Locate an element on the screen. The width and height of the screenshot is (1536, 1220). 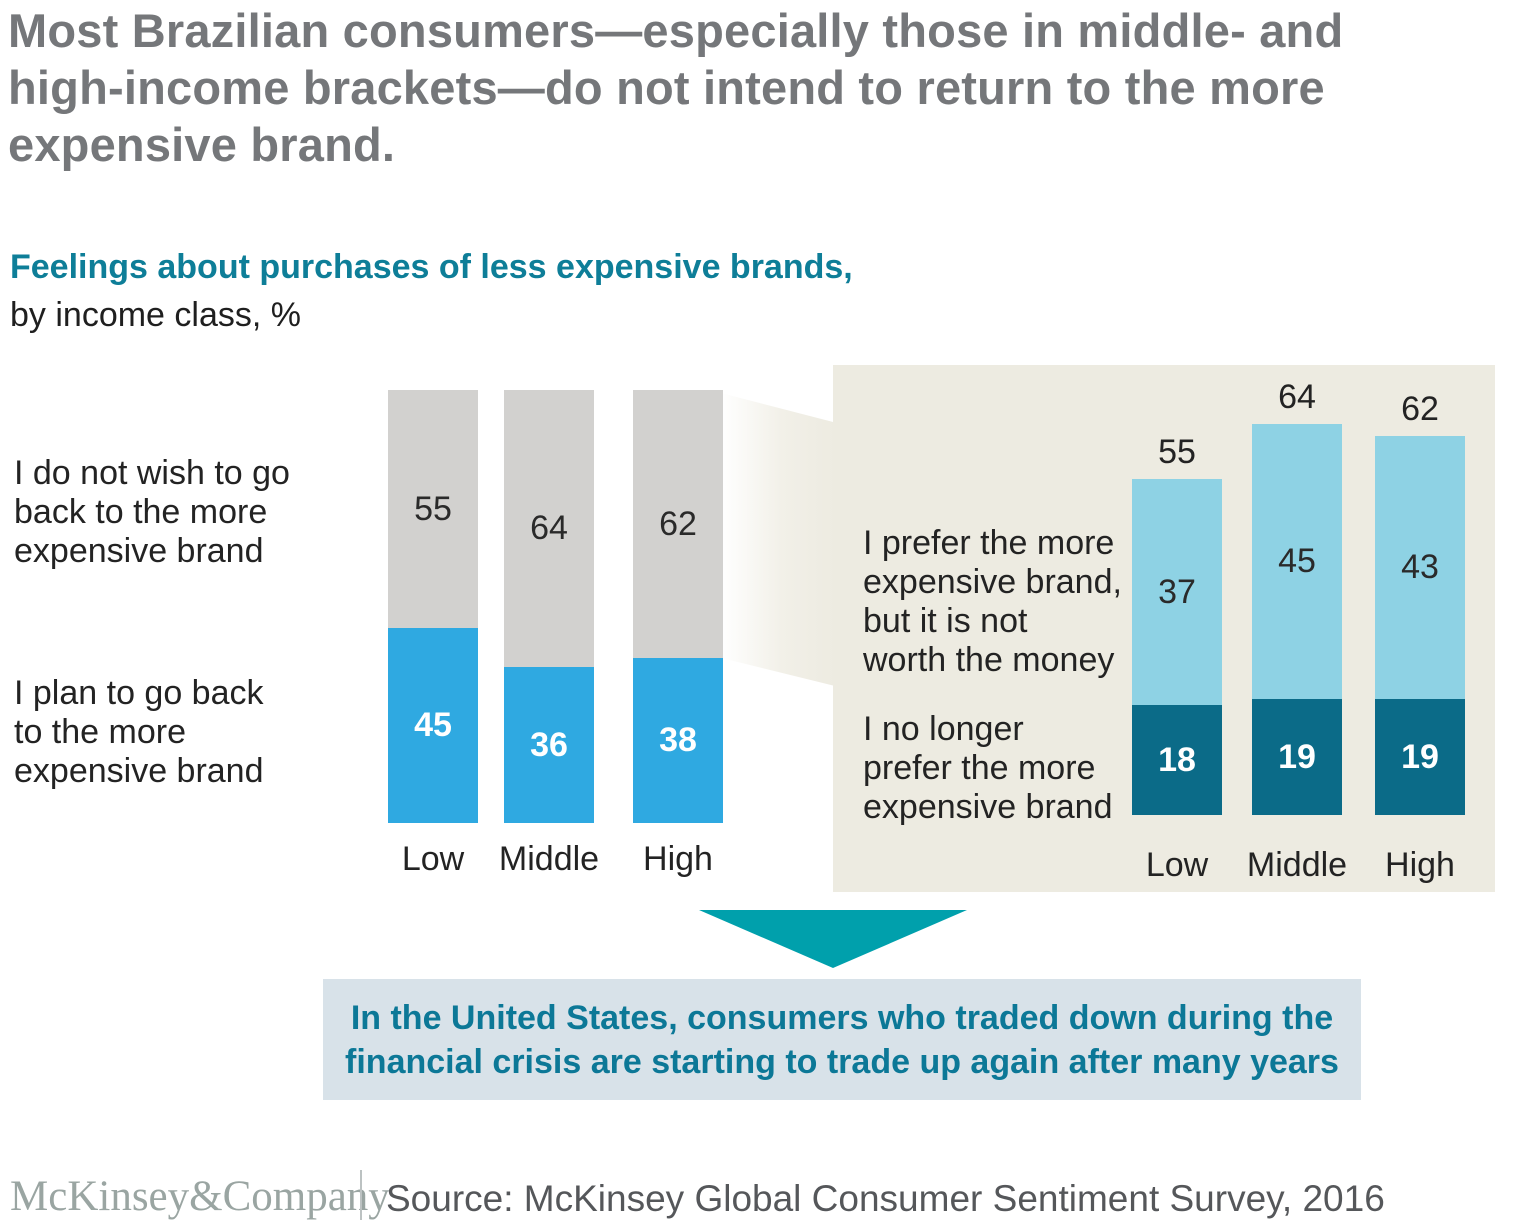
bar-value-label: 45 is located at coordinates (433, 725).